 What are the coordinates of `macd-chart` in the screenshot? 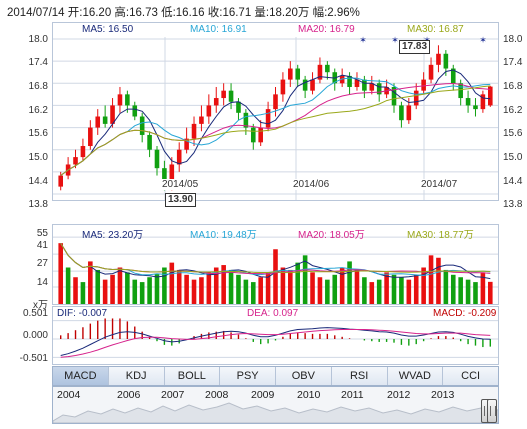 It's located at (275, 338).